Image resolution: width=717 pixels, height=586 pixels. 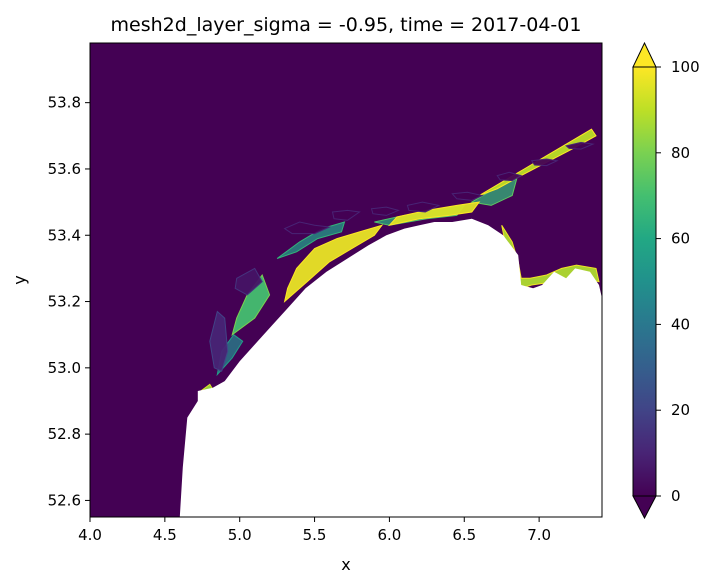 What do you see at coordinates (680, 153) in the screenshot?
I see `colorbar-tick-label: 80` at bounding box center [680, 153].